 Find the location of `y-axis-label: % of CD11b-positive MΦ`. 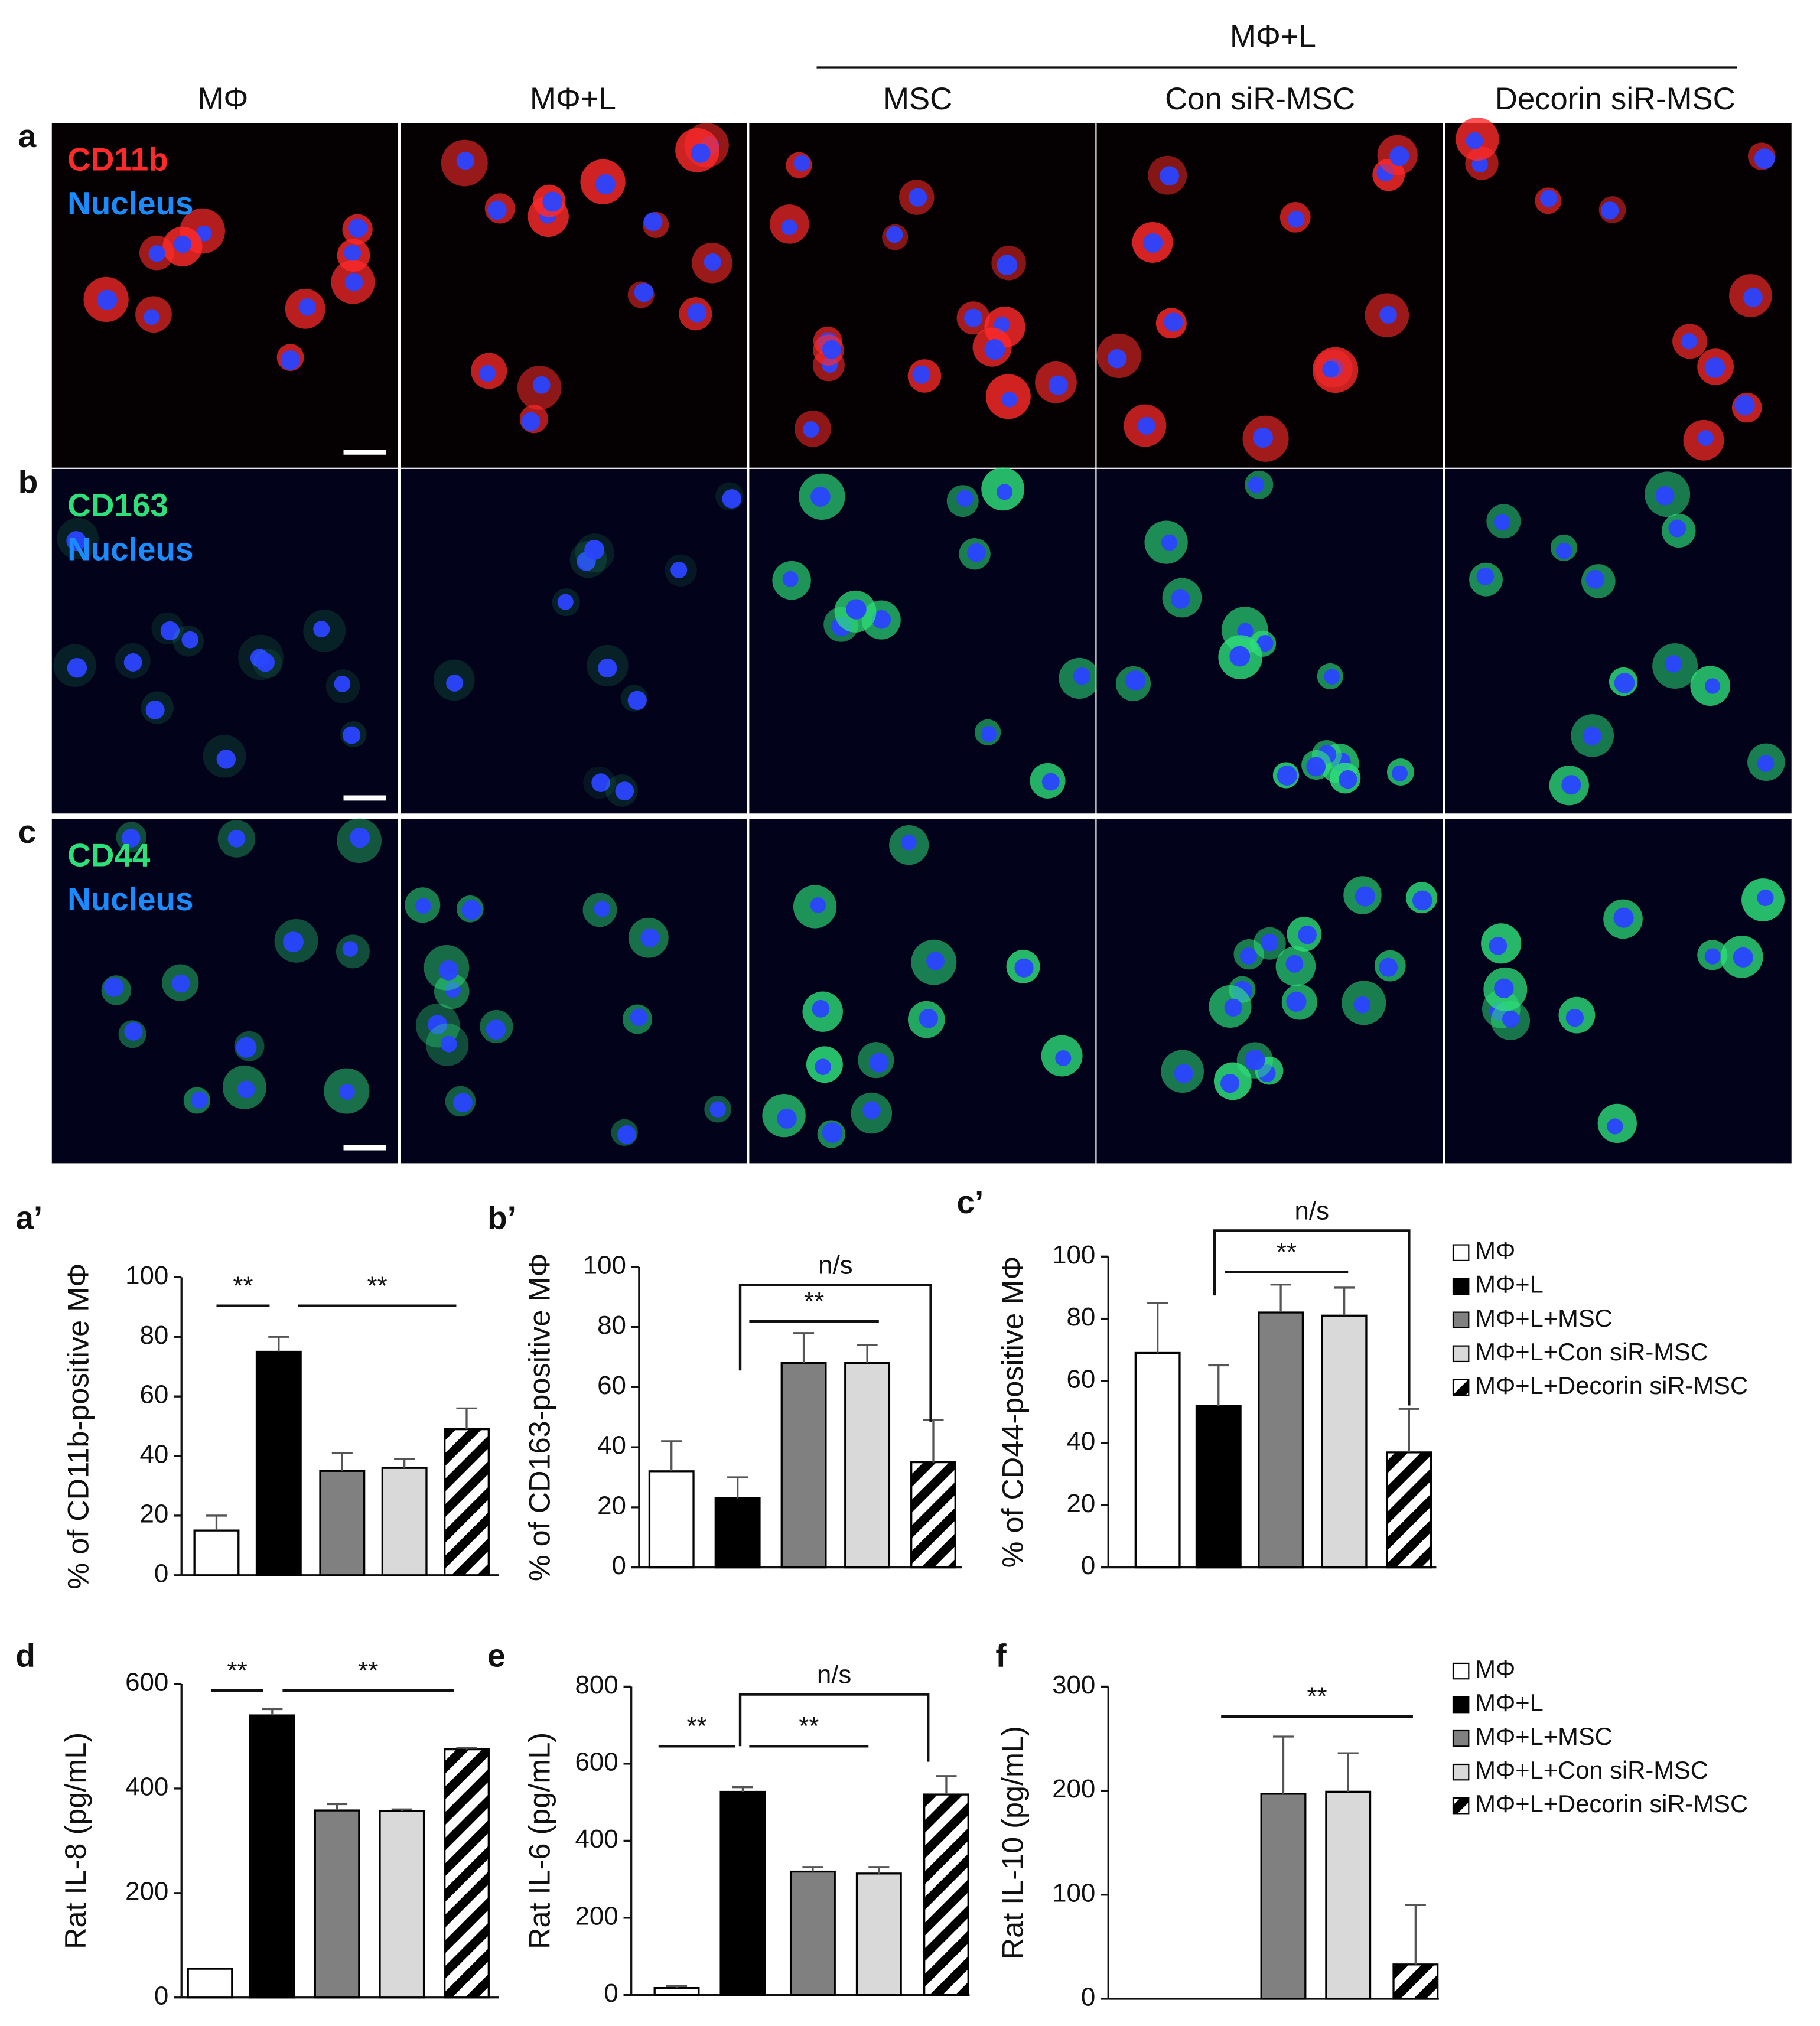

y-axis-label: % of CD11b-positive MΦ is located at coordinates (78, 1426).